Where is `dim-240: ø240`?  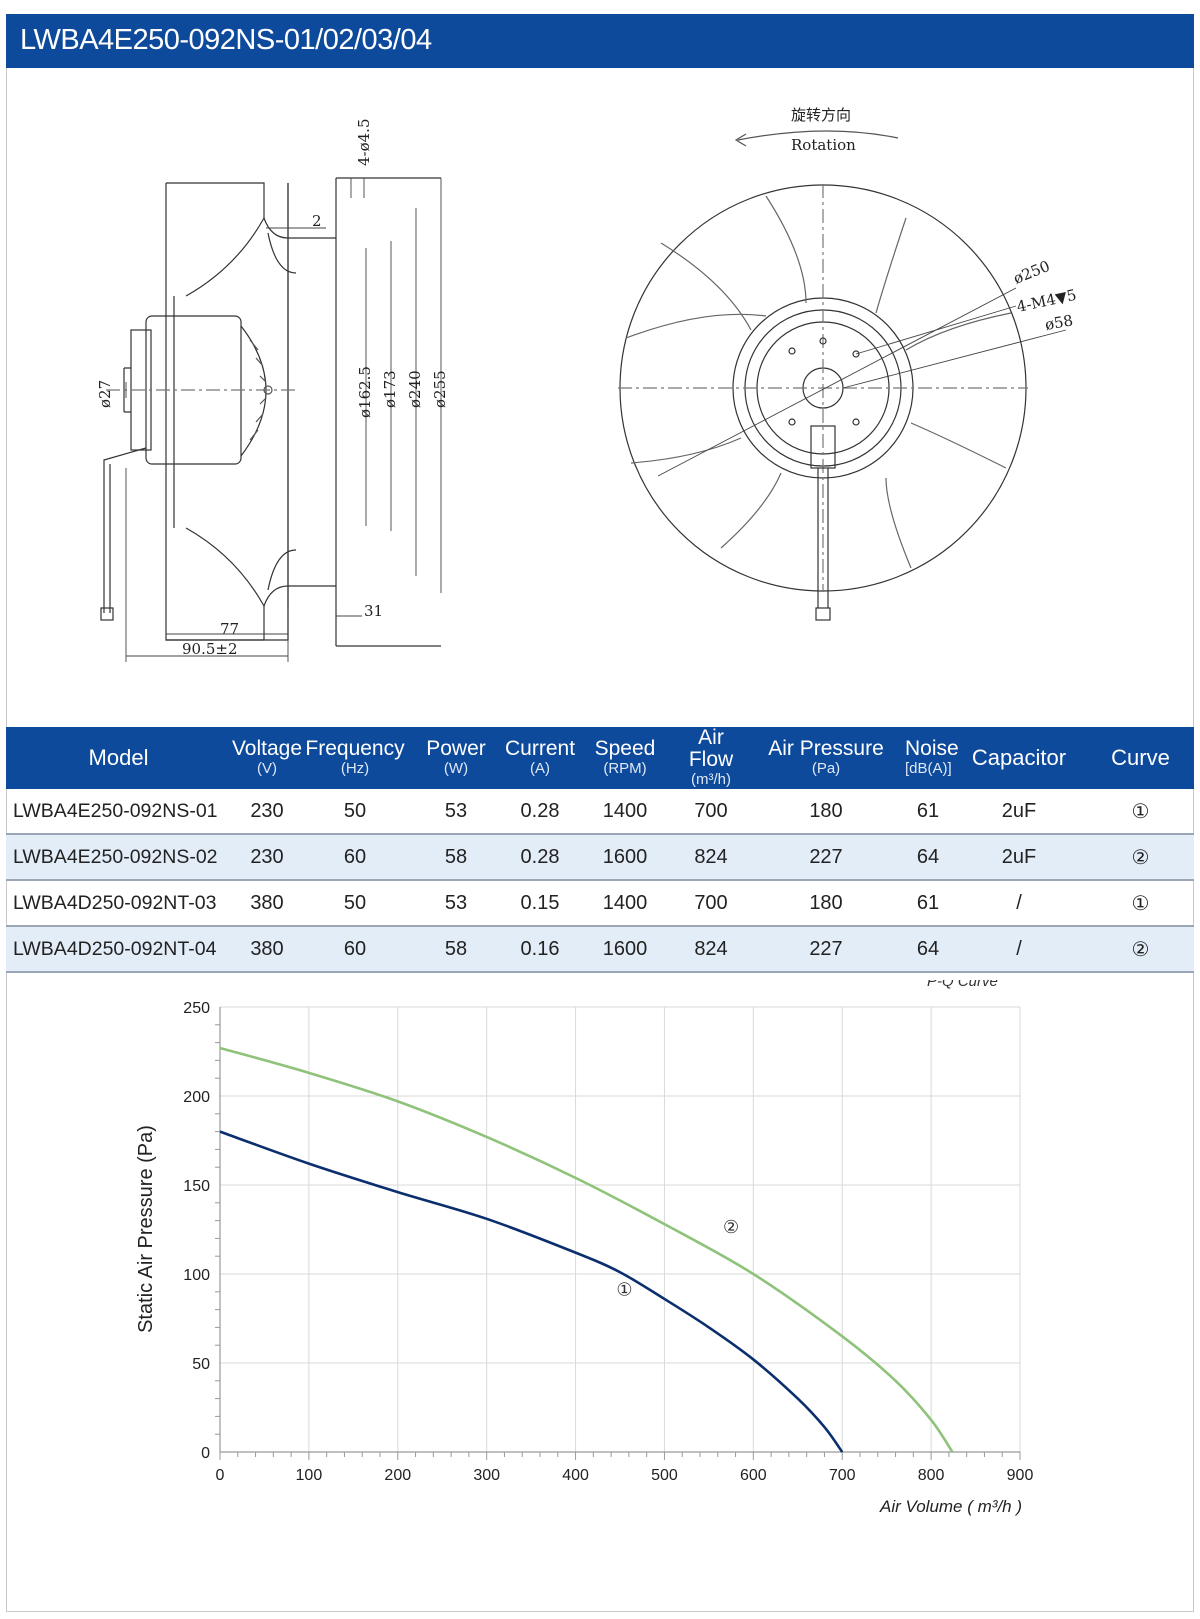
dim-240: ø240 is located at coordinates (415, 389).